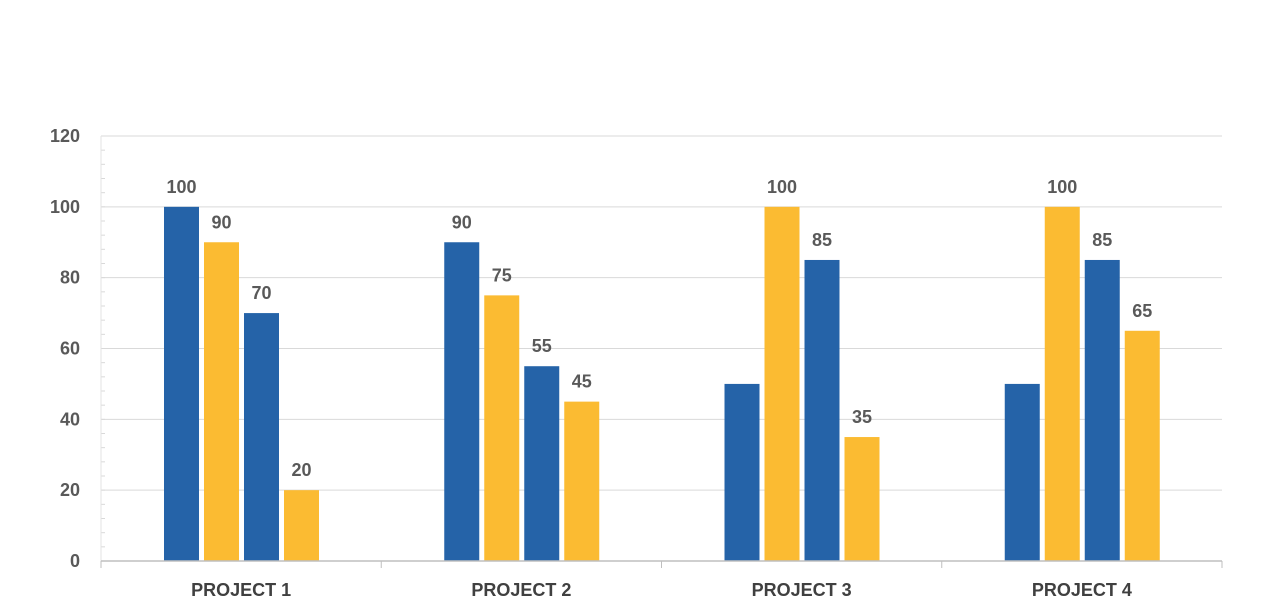 The height and width of the screenshot is (604, 1280). I want to click on y-axis-minor-ticks, so click(103, 348).